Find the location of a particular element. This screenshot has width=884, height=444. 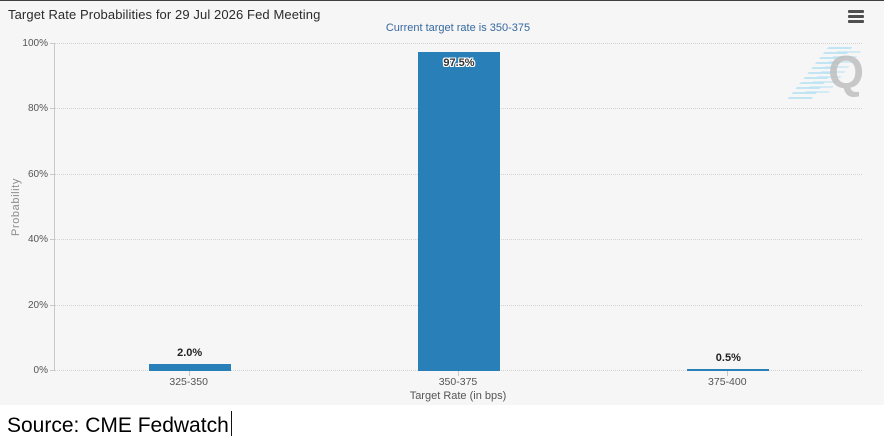

x-tick-label: 325-350 is located at coordinates (188, 382).